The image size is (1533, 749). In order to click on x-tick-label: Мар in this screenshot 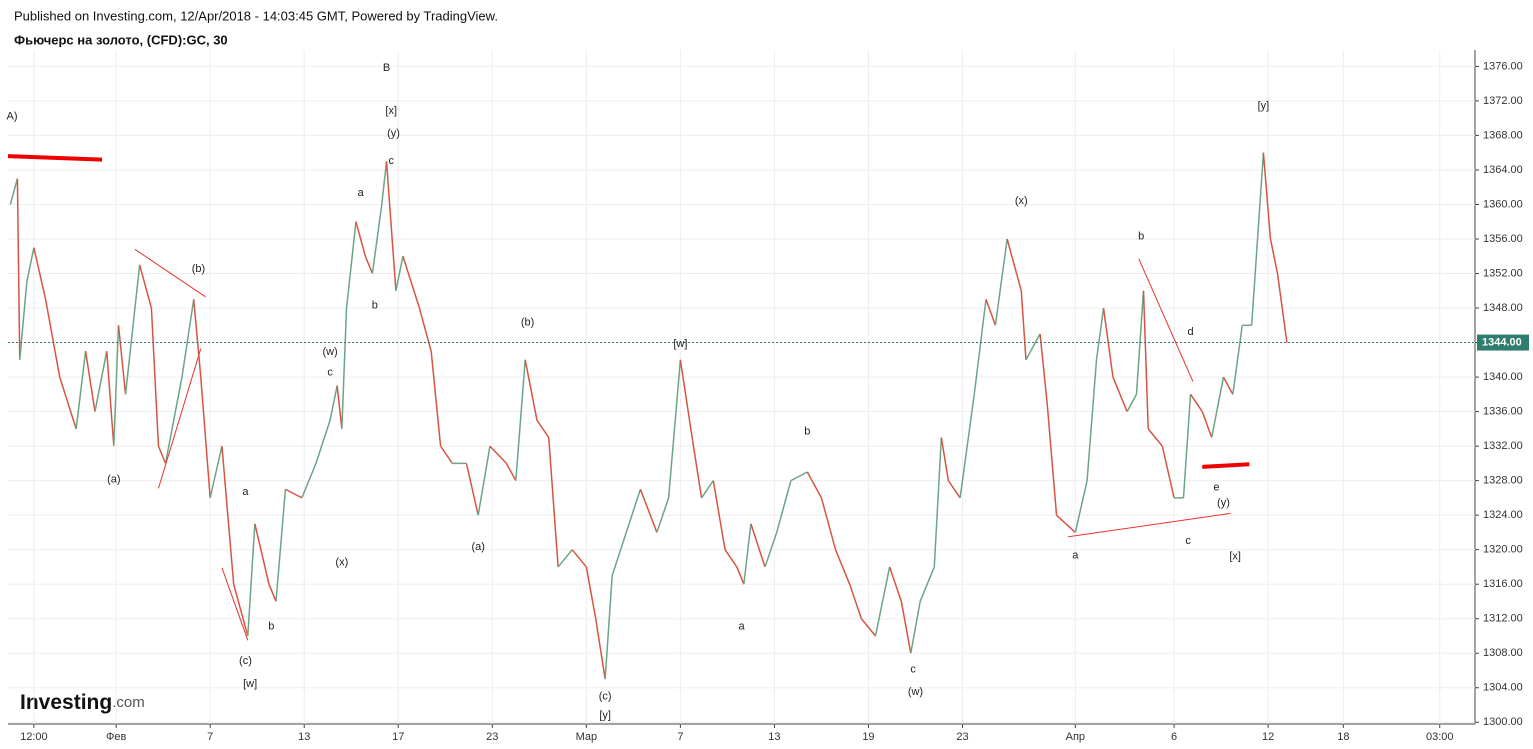, I will do `click(587, 737)`.